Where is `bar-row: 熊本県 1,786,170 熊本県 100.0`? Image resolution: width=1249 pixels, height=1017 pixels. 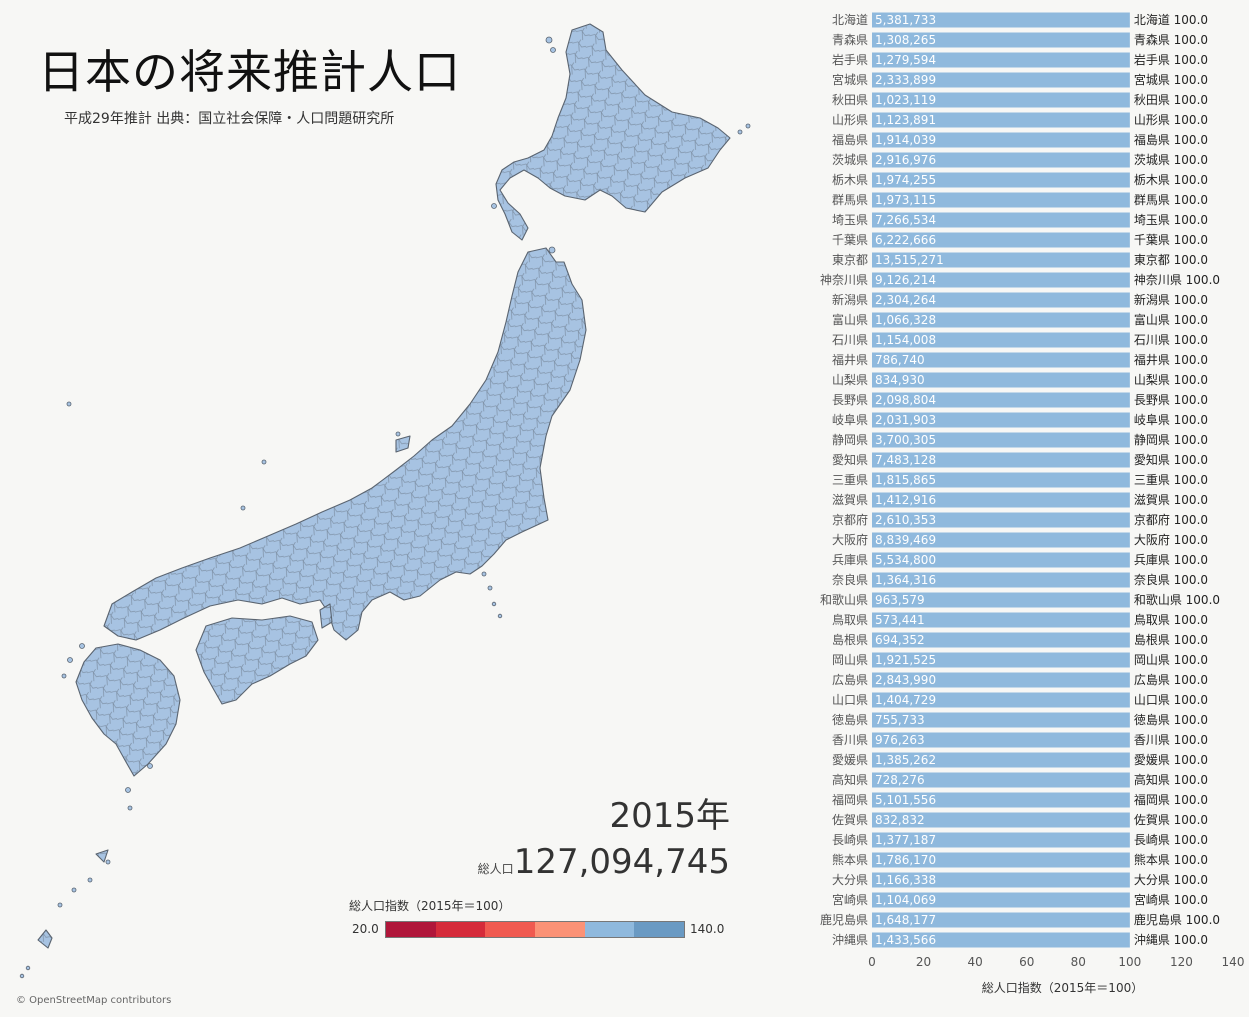
bar-row: 熊本県 1,786,170 熊本県 100.0 is located at coordinates (1020, 860).